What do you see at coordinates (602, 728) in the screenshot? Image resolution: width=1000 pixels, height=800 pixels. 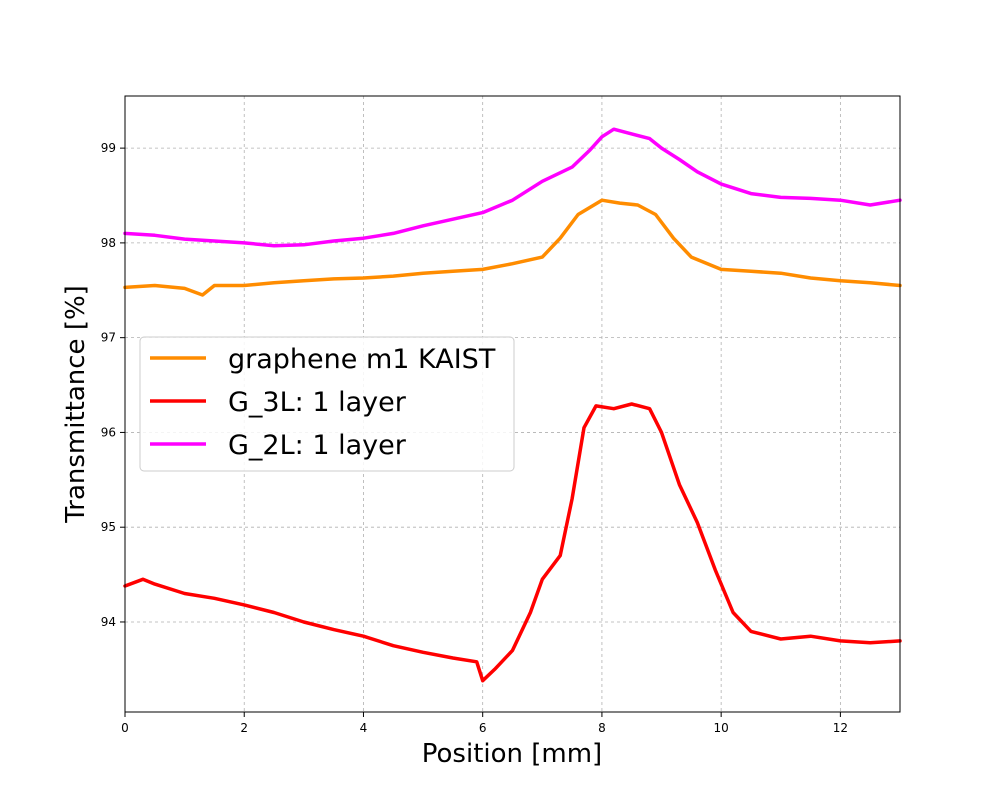 I see `x-tick-label: 8` at bounding box center [602, 728].